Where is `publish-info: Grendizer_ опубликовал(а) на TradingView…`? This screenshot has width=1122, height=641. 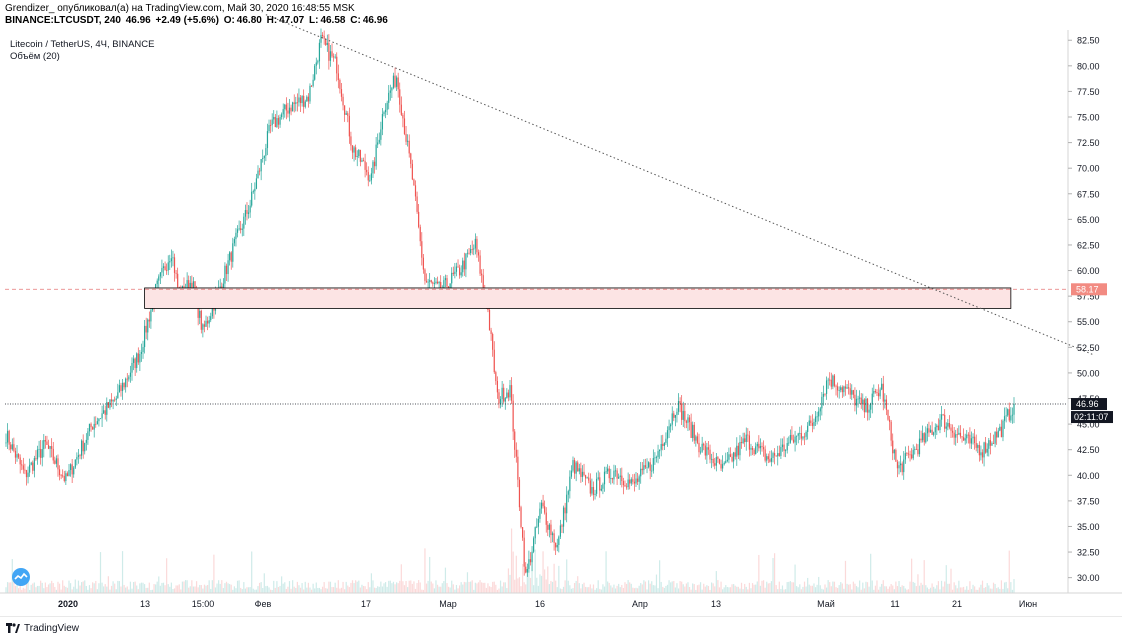 publish-info: Grendizer_ опубликовал(а) на TradingView… is located at coordinates (180, 8).